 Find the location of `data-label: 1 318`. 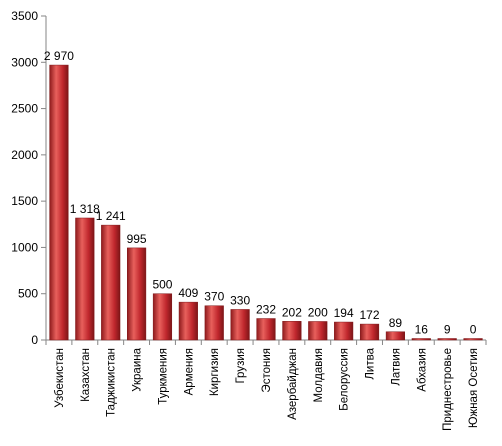

data-label: 1 318 is located at coordinates (85, 209).